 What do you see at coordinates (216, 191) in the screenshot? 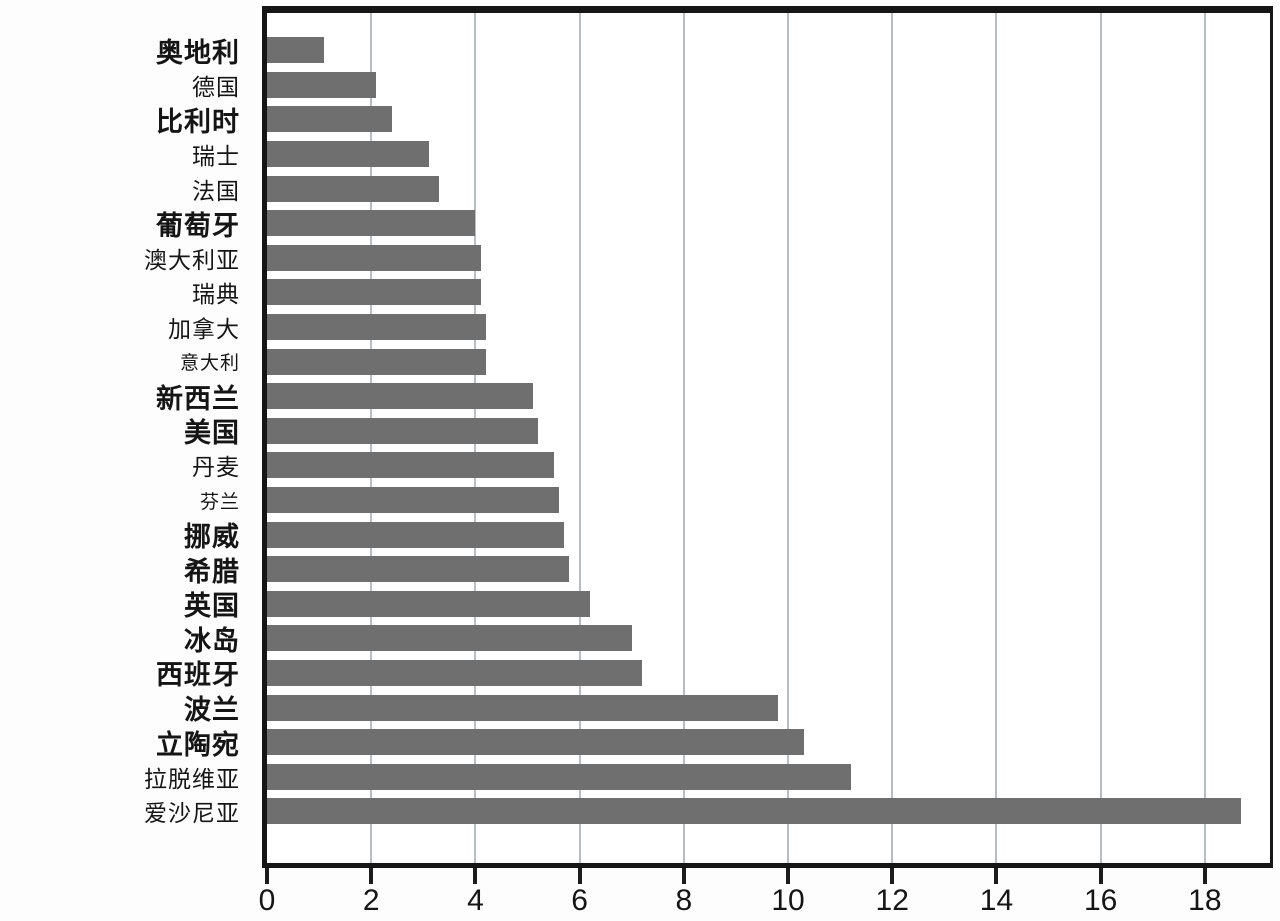
I see `country-label: 法国` at bounding box center [216, 191].